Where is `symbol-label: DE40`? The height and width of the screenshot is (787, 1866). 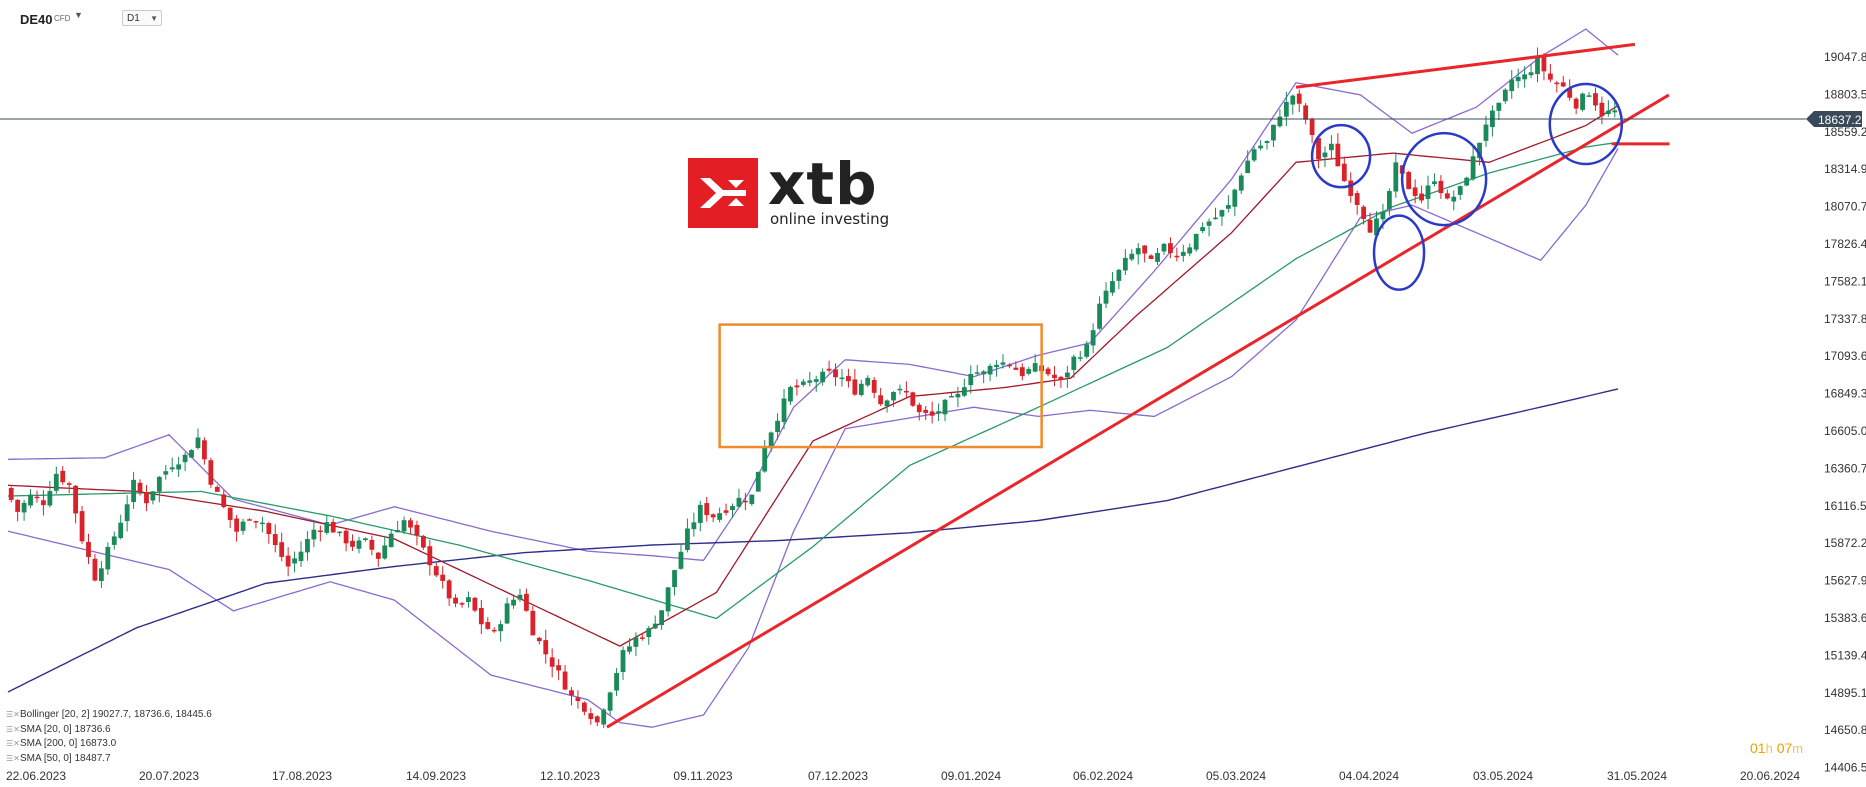 symbol-label: DE40 is located at coordinates (36, 19).